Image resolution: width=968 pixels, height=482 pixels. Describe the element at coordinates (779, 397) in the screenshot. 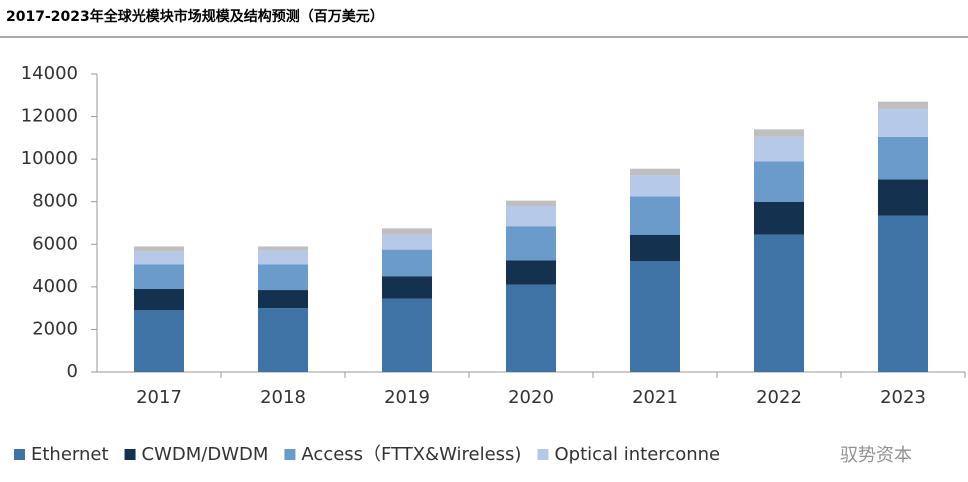

I see `x-tick-label: 2022` at that location.